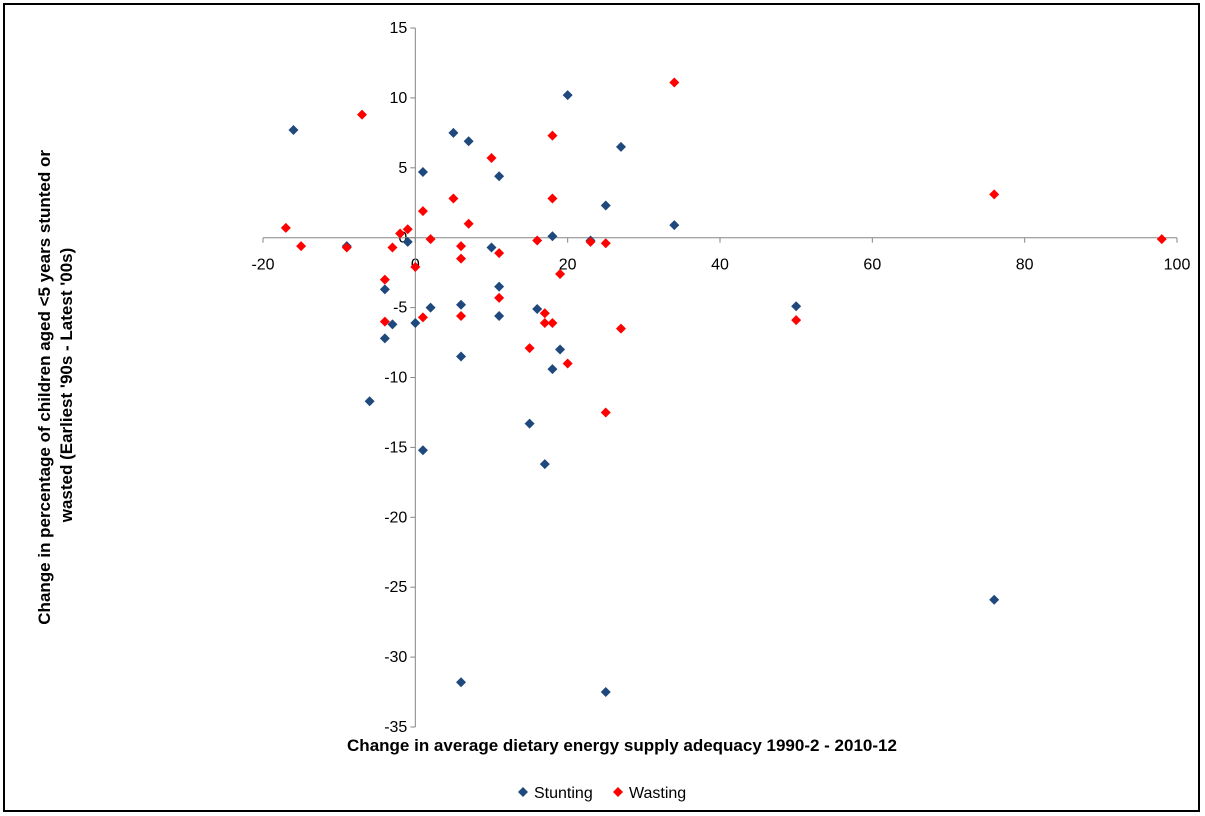 Image resolution: width=1205 pixels, height=816 pixels. Describe the element at coordinates (262, 265) in the screenshot. I see `x-tick-label-0: -20` at that location.